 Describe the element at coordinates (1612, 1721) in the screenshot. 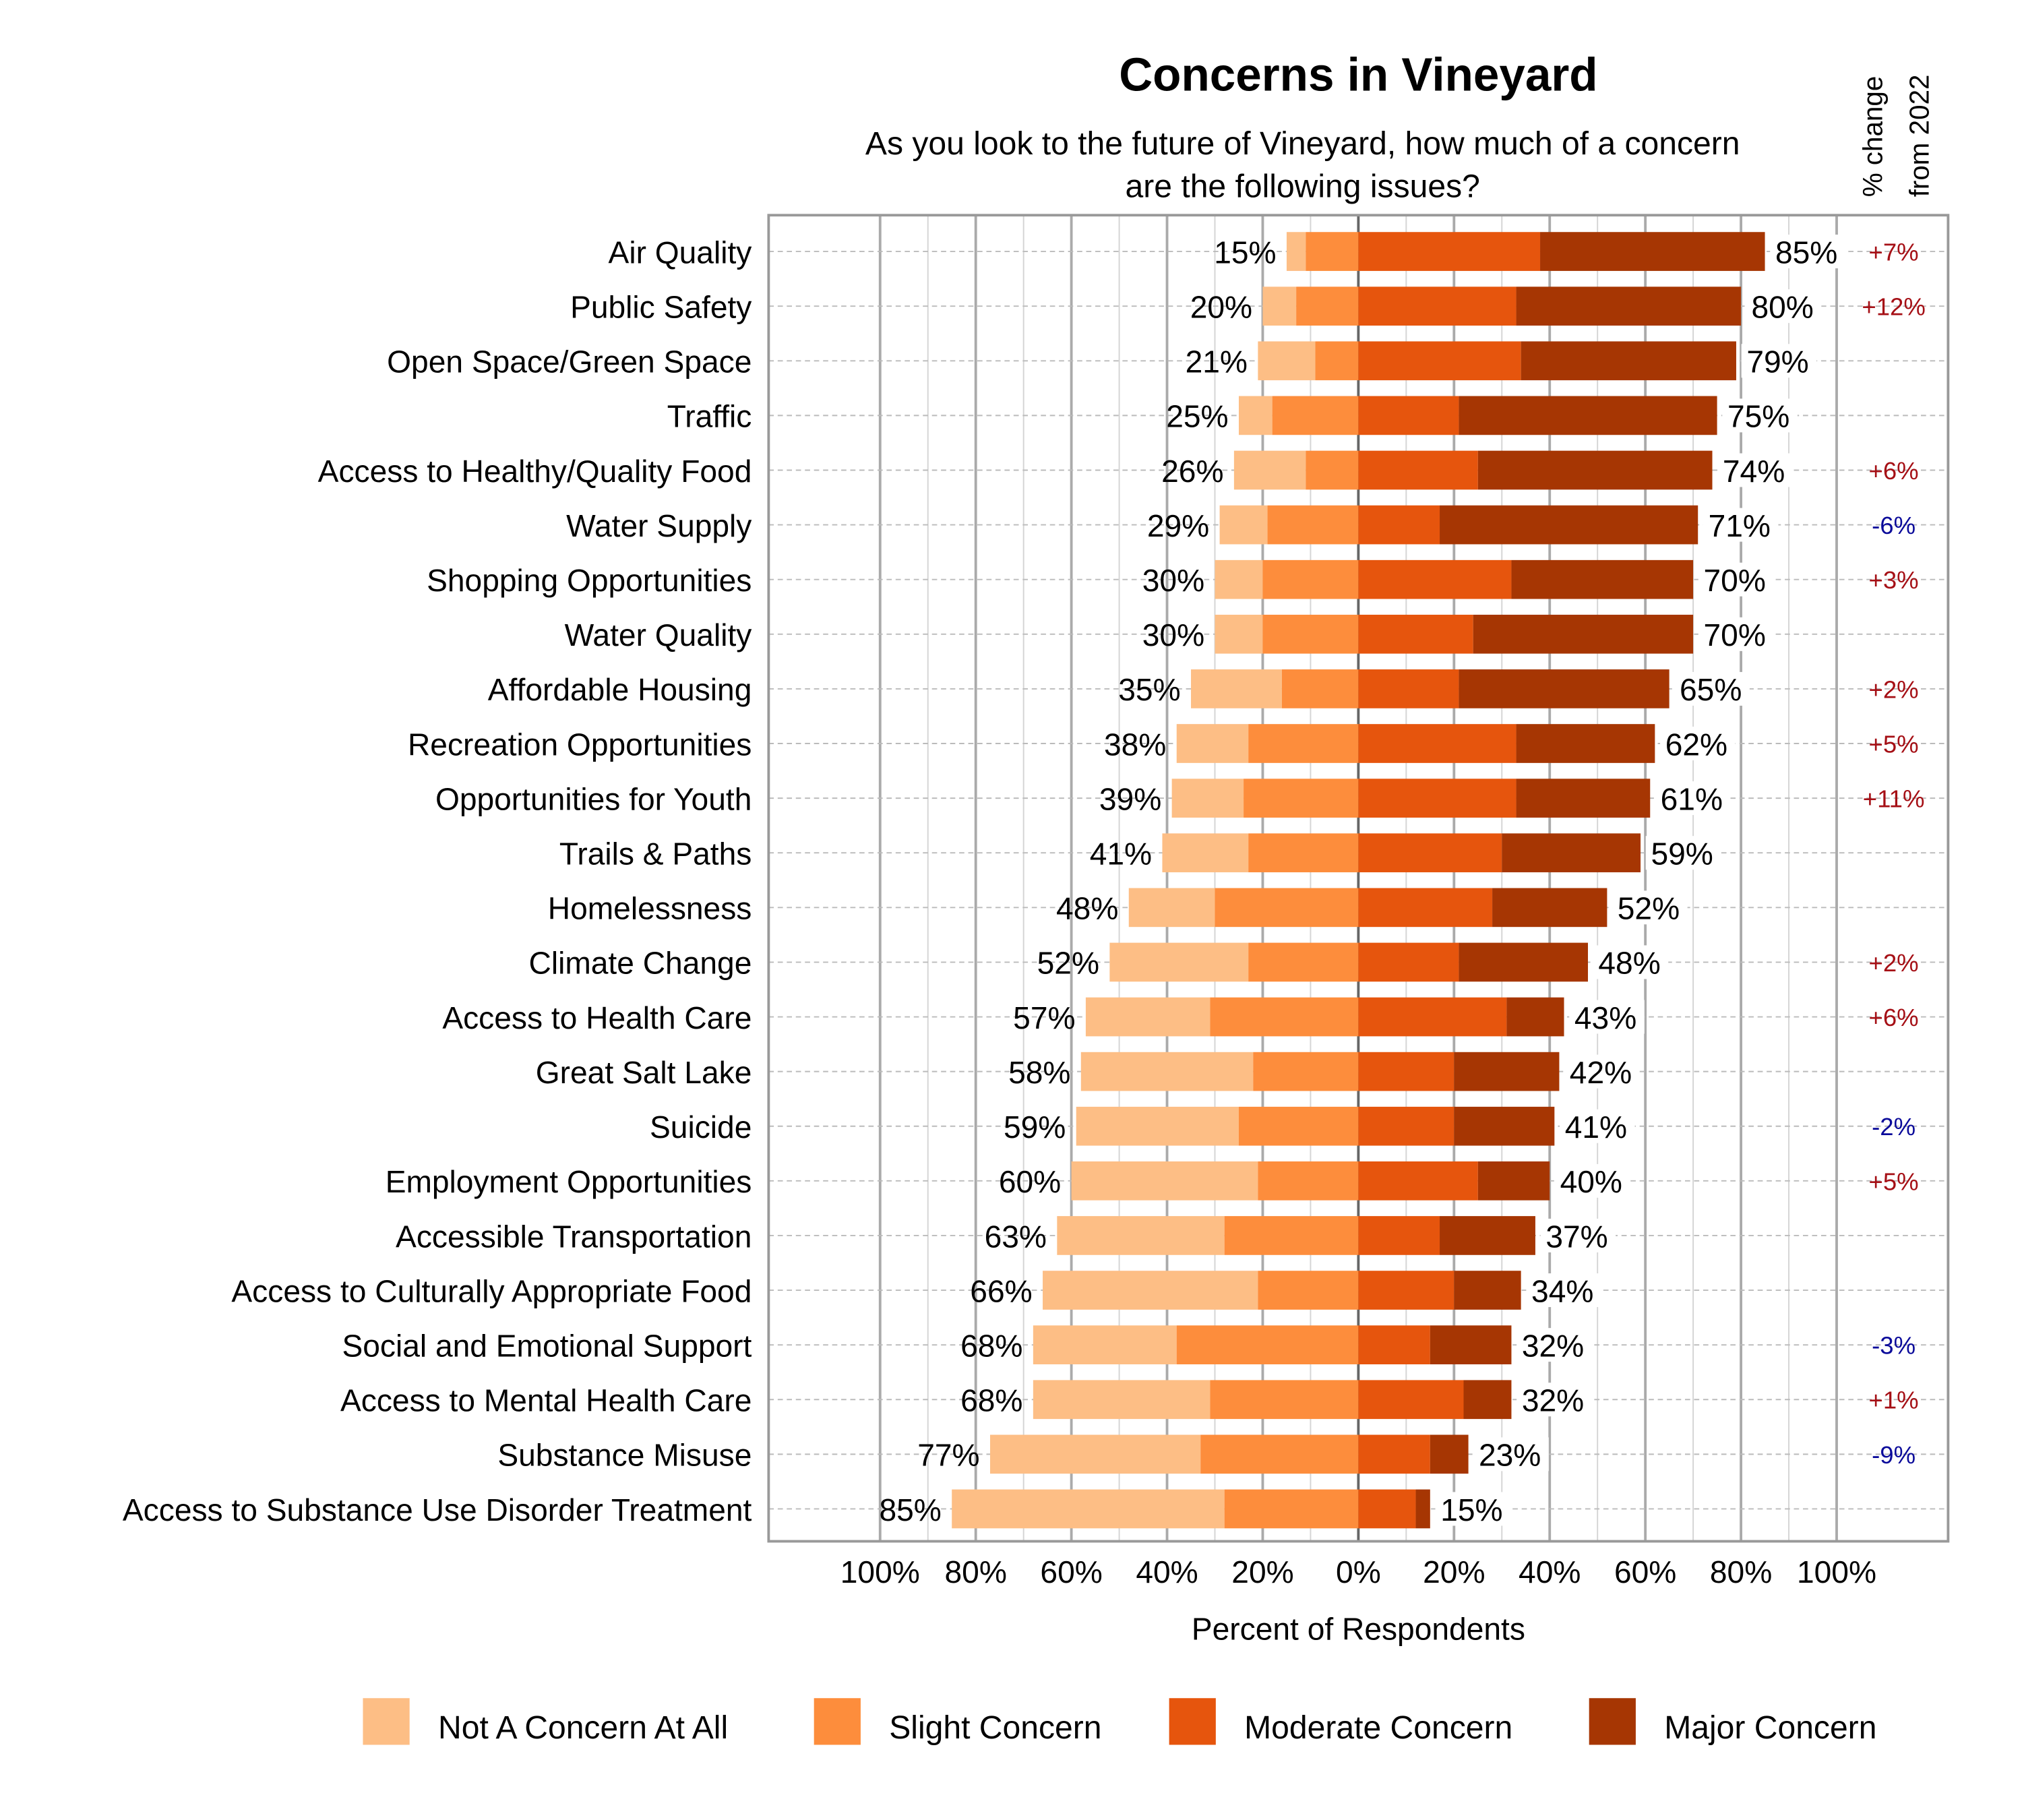

I see `legend-swatch` at that location.